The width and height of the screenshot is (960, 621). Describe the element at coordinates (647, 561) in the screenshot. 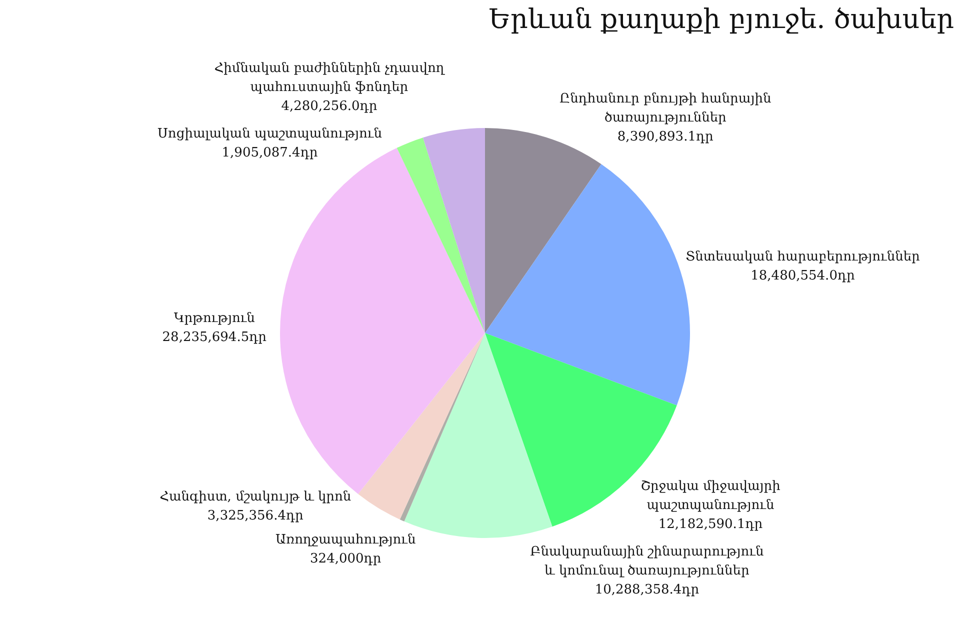

I see `slice-label: Բնակարանային շինարարություն և կոմունալ ծառայություններ` at that location.